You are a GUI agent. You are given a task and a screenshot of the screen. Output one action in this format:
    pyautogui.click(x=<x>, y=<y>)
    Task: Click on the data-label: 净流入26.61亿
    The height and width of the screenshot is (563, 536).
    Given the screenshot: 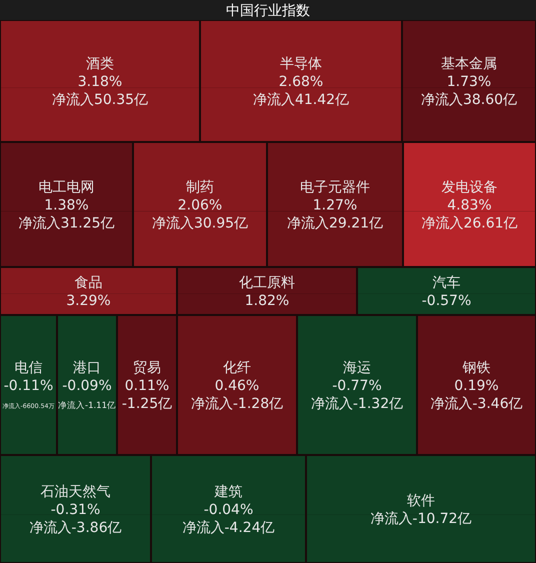 What is the action you would take?
    pyautogui.click(x=469, y=224)
    